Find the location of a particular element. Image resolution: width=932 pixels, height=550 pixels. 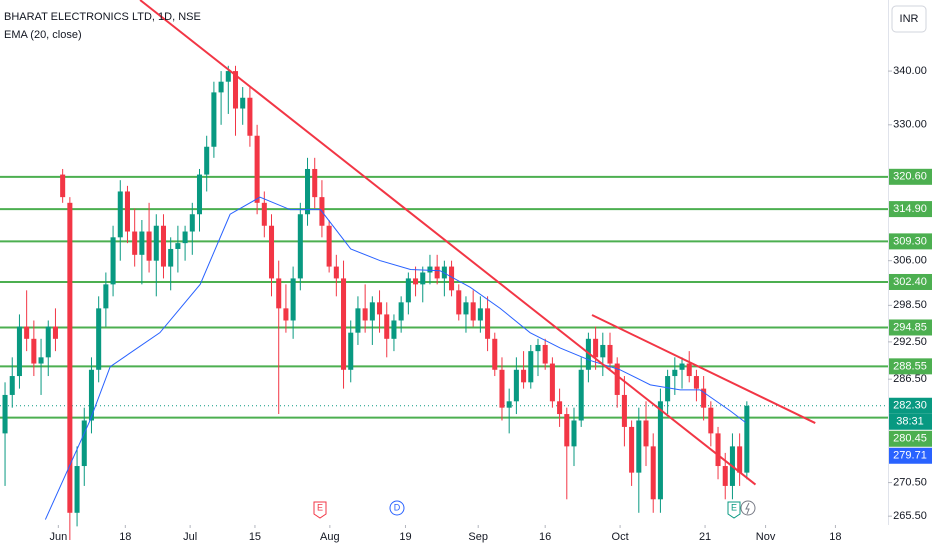

level-tag-text: 294.85 is located at coordinates (910, 327).